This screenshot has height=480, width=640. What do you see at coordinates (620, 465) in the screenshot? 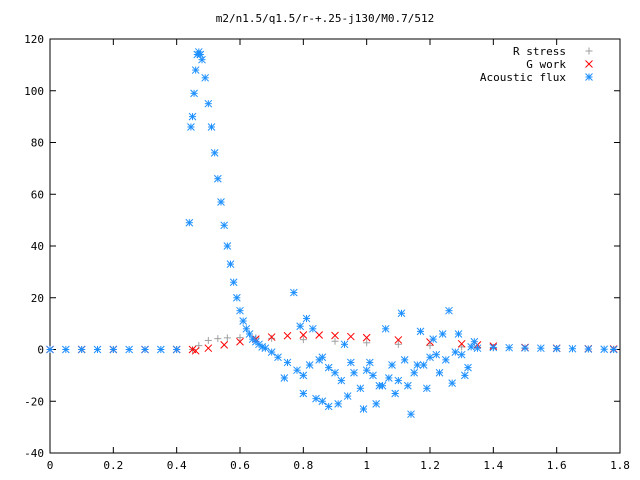
I see `x-tick-label: 1.8` at bounding box center [620, 465].